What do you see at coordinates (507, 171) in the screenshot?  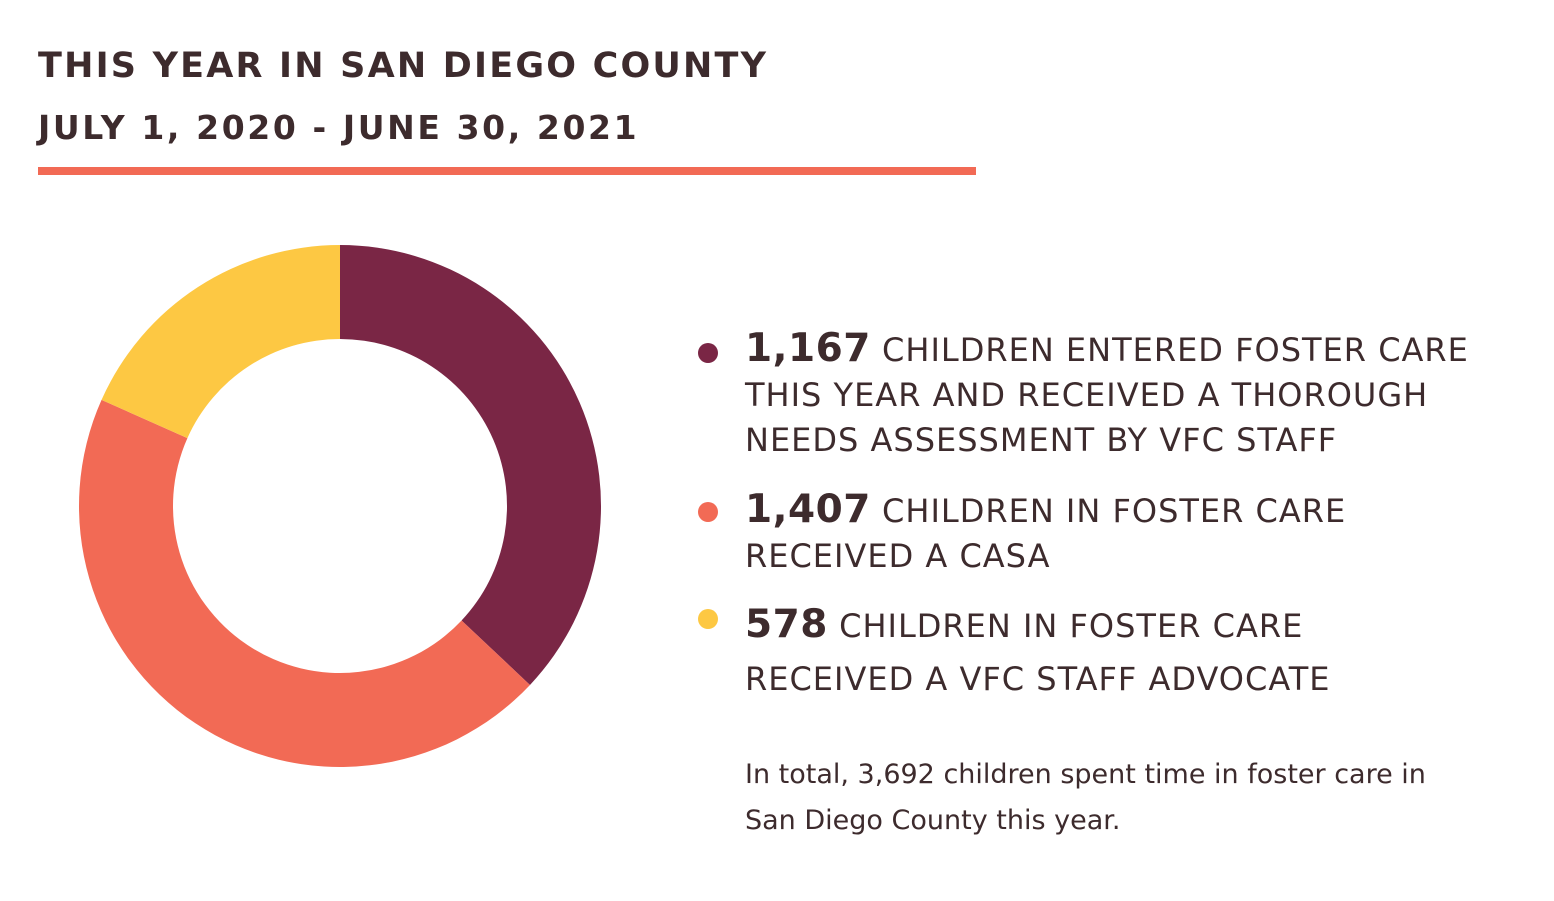 I see `title-underline` at bounding box center [507, 171].